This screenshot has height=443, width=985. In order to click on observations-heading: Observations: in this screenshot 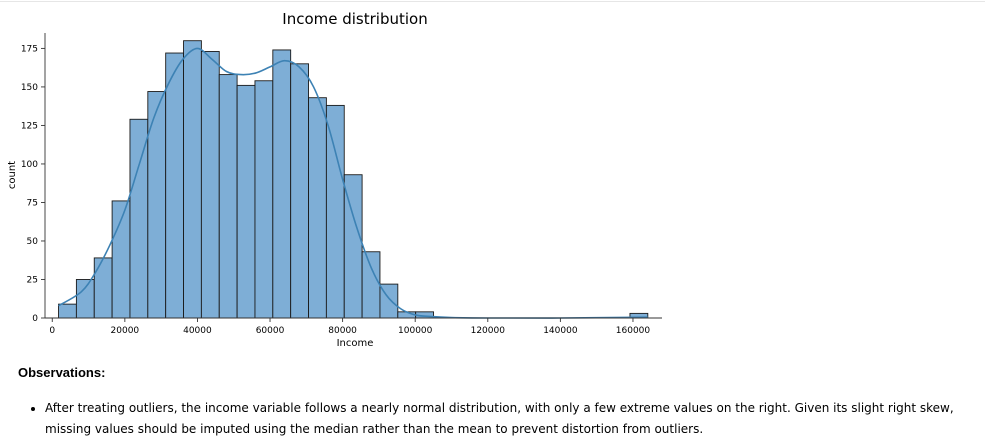, I will do `click(62, 372)`.